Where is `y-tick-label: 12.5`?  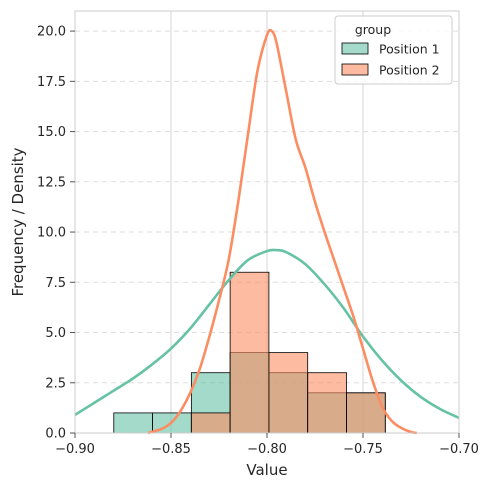
y-tick-label: 12.5 is located at coordinates (51, 182).